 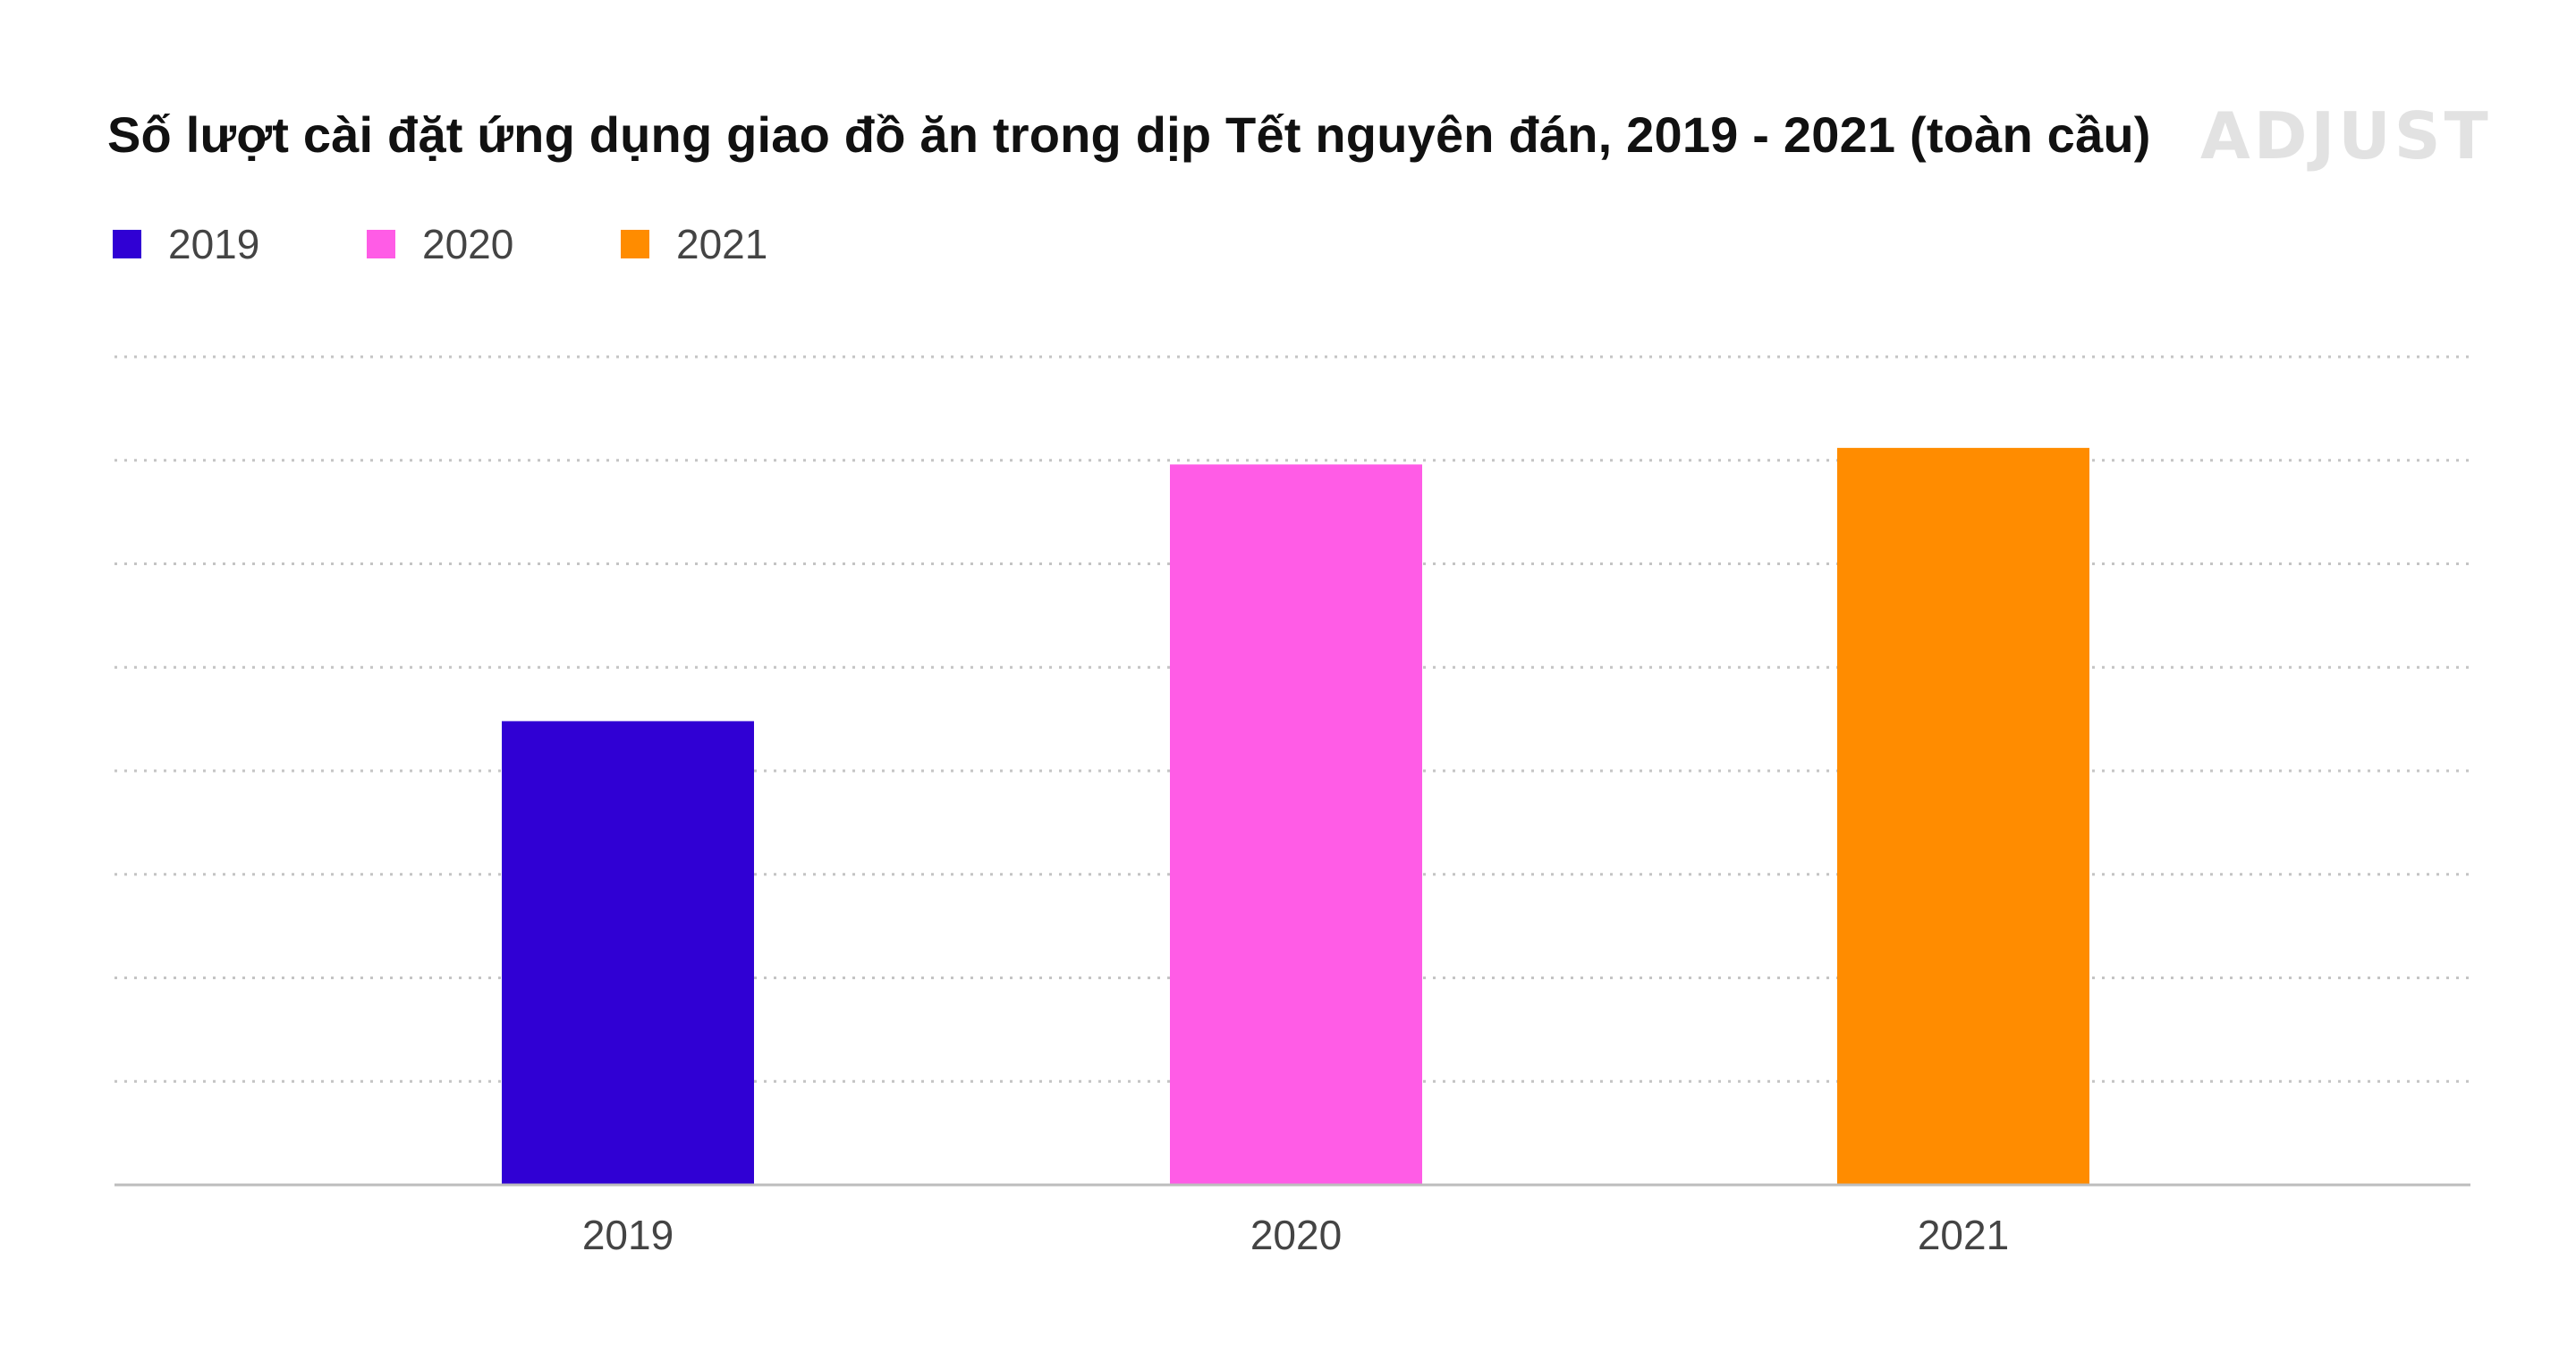 I want to click on legend-item-2020: 2020, so click(x=494, y=244).